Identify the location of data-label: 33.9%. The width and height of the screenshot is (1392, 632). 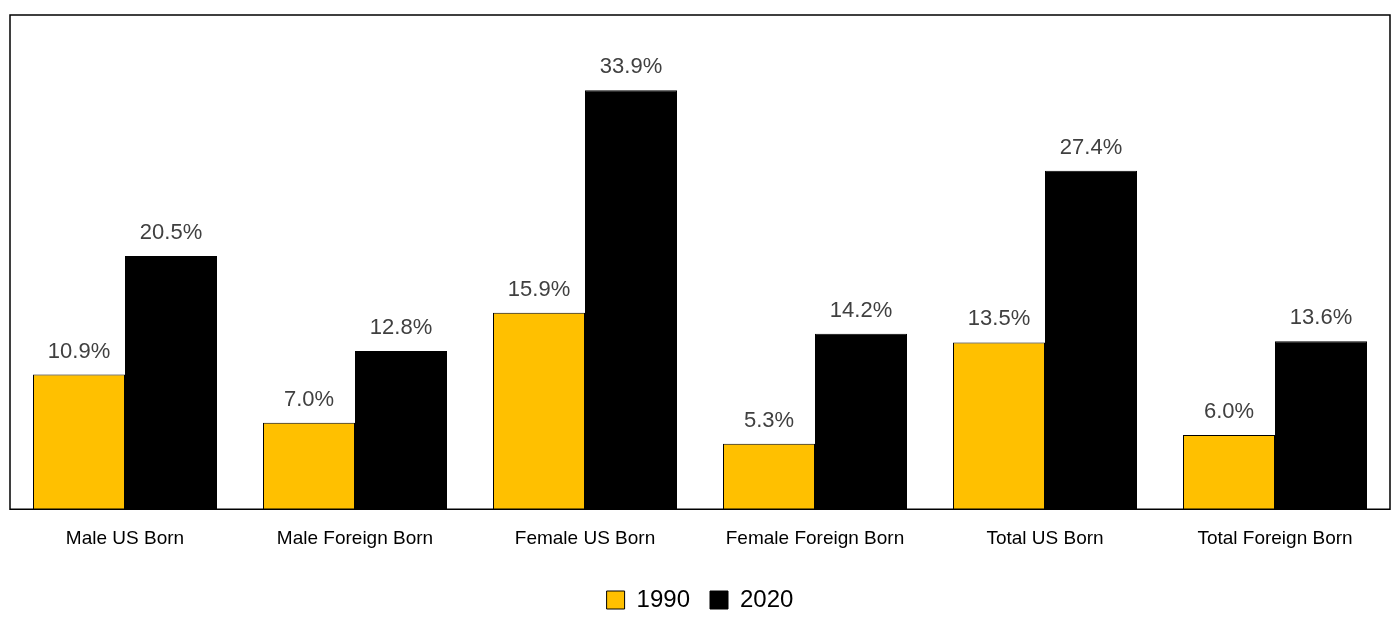
(631, 66).